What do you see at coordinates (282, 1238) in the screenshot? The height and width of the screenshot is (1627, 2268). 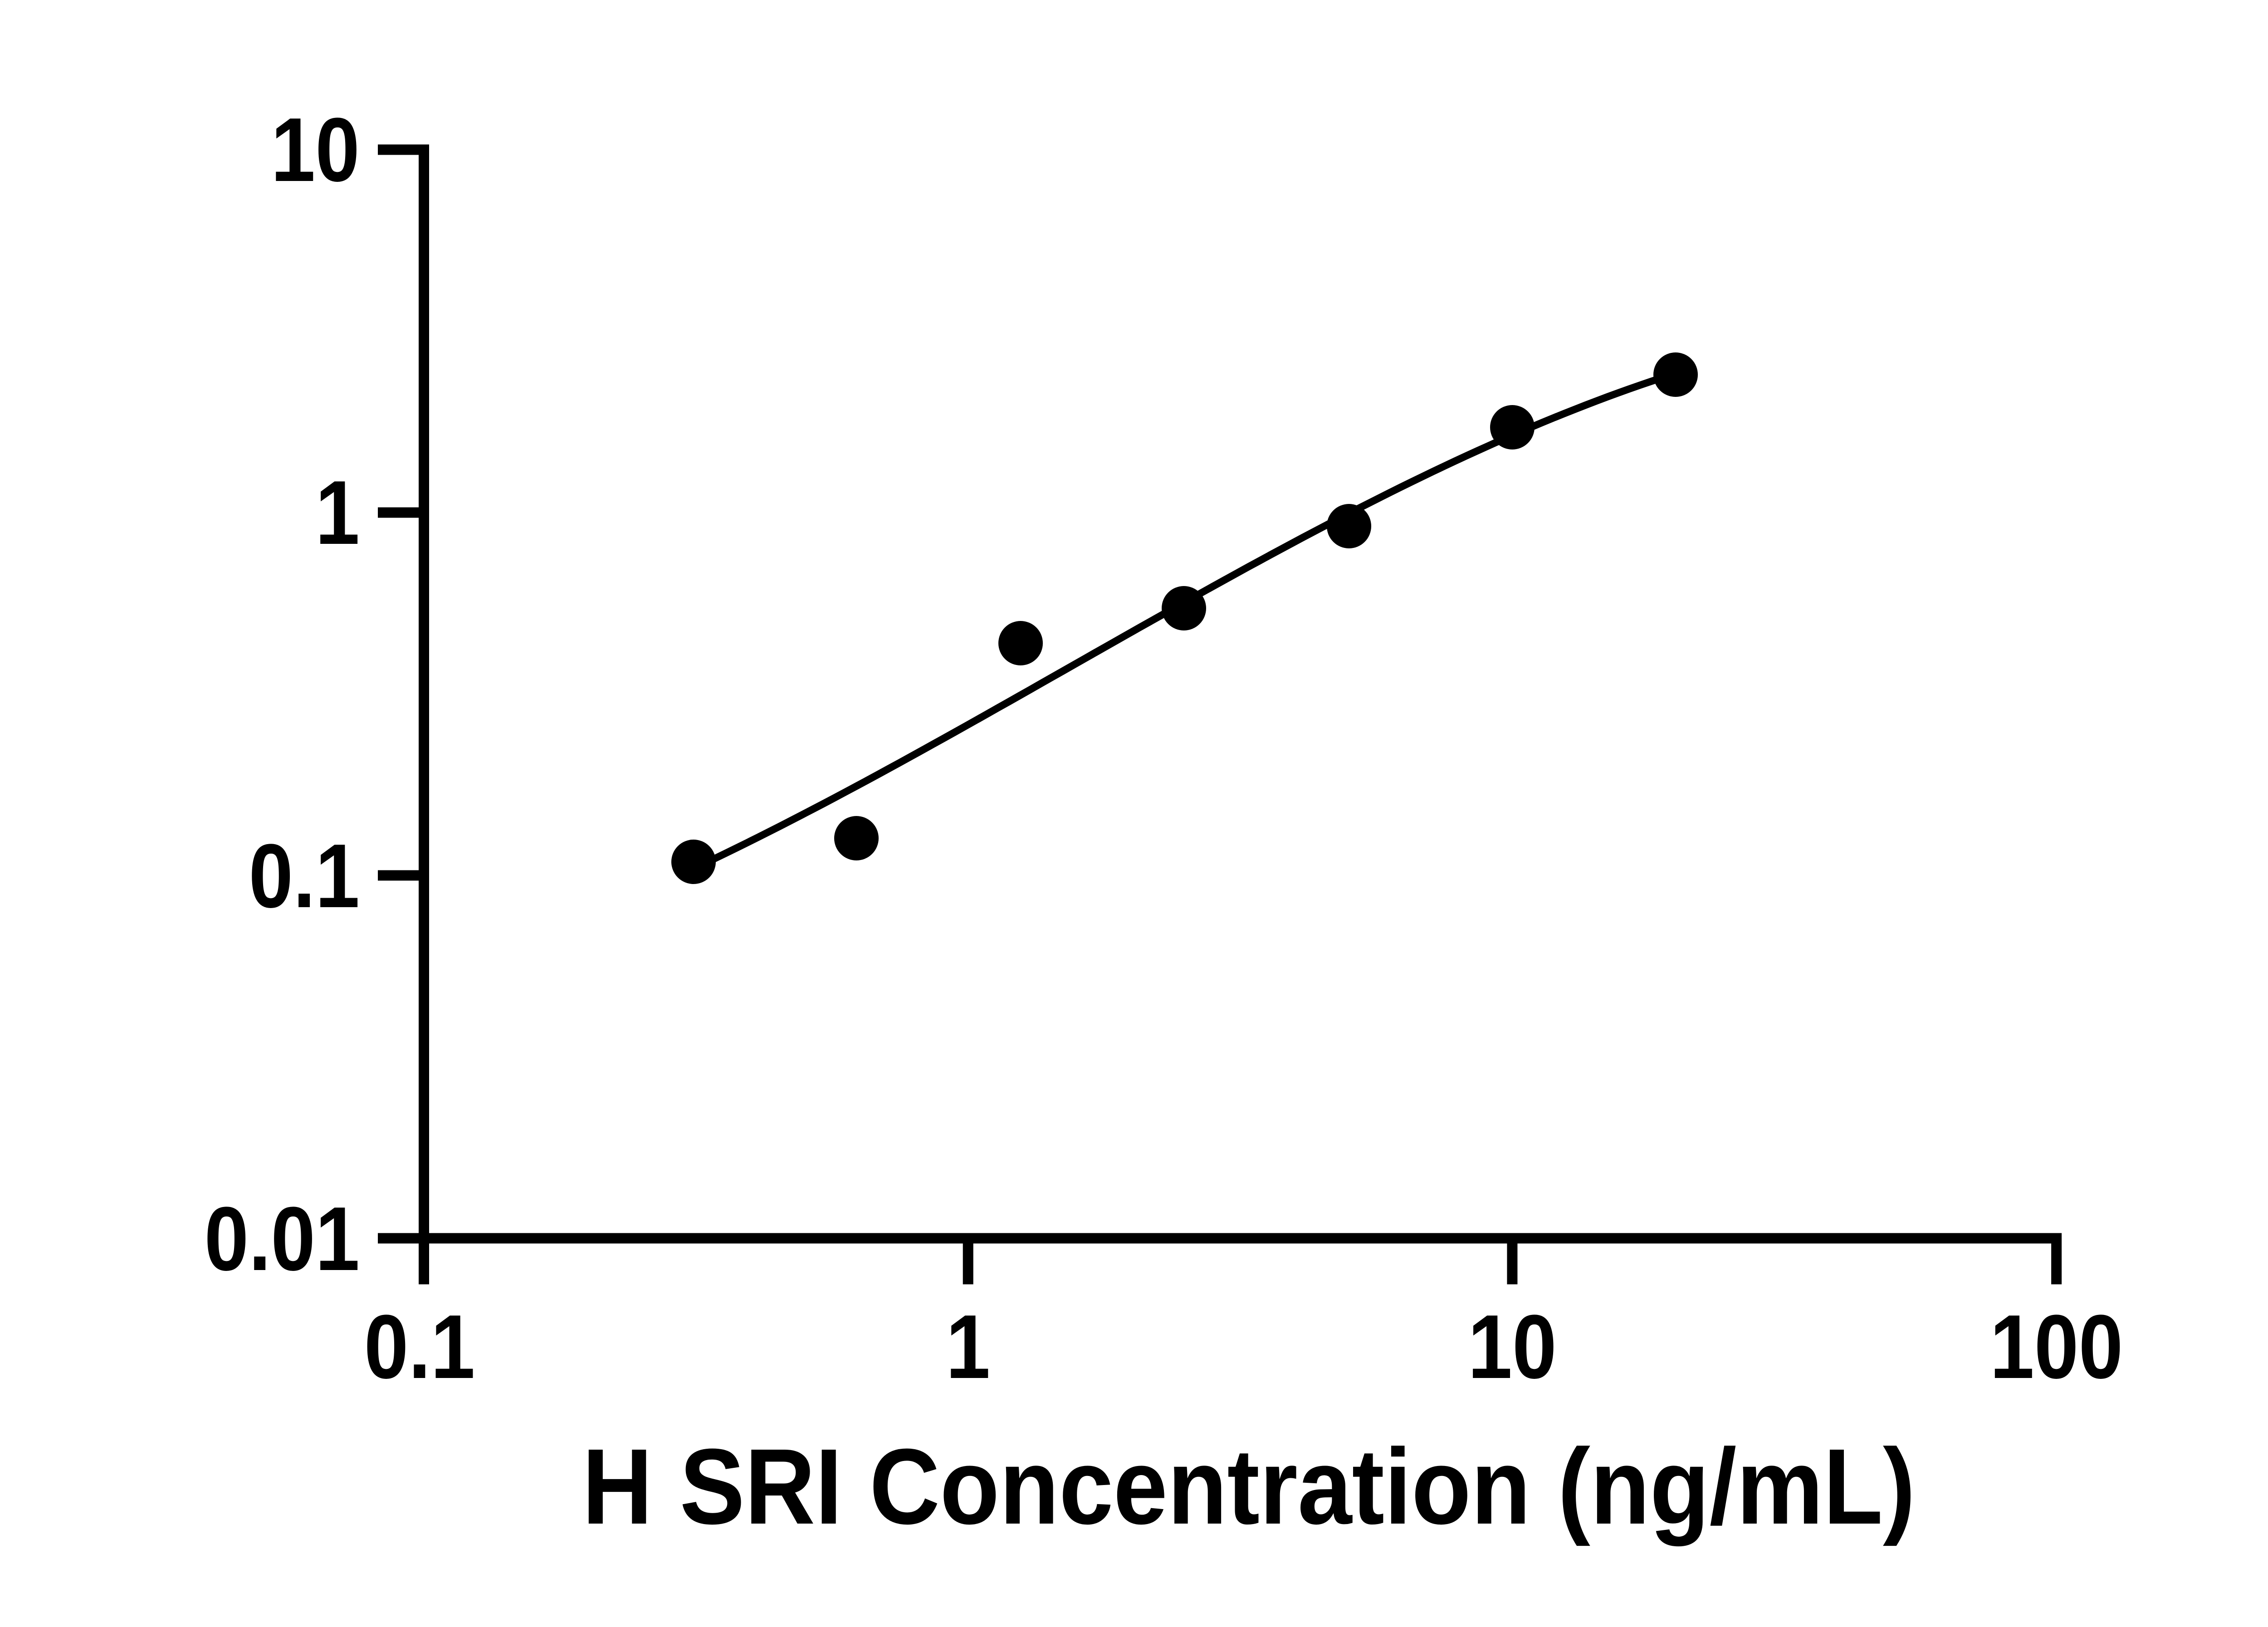 I see `svg-text: 0.01` at bounding box center [282, 1238].